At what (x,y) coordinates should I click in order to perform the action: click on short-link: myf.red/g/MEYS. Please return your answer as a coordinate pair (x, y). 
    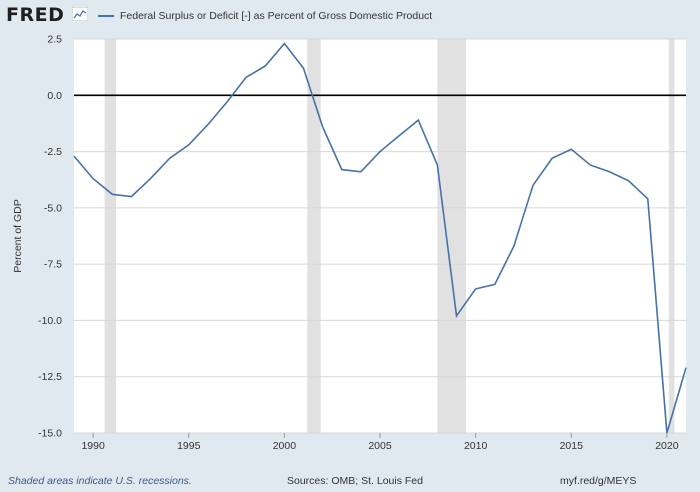
    Looking at the image, I should click on (598, 481).